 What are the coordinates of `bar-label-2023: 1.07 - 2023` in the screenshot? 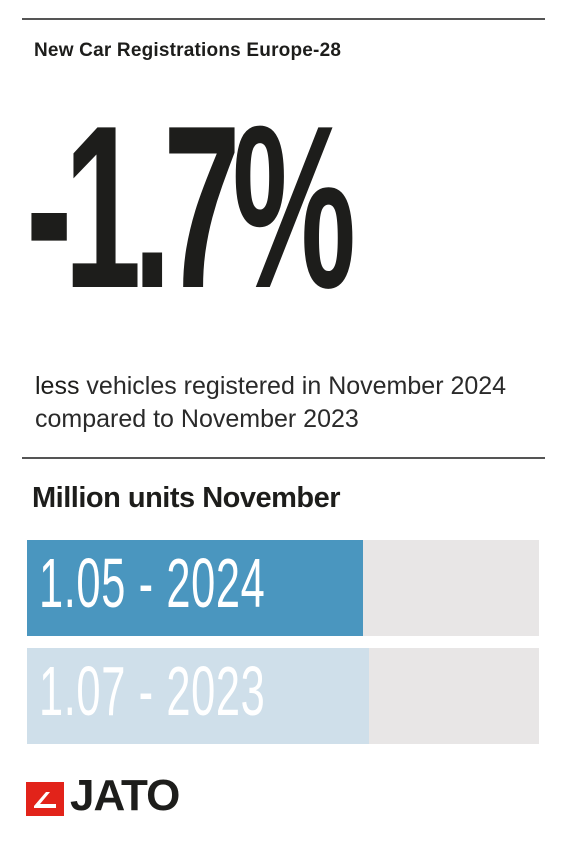 It's located at (152, 691).